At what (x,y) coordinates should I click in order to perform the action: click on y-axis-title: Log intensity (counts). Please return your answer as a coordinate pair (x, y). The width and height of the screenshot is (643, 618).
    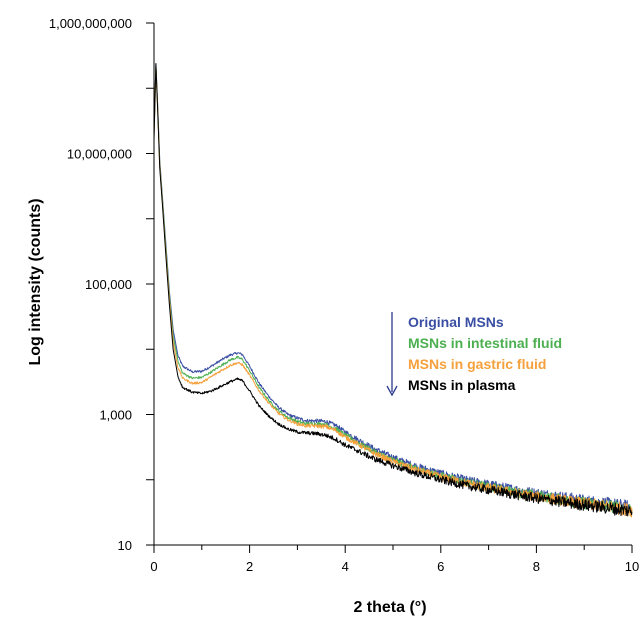
    Looking at the image, I should click on (35, 281).